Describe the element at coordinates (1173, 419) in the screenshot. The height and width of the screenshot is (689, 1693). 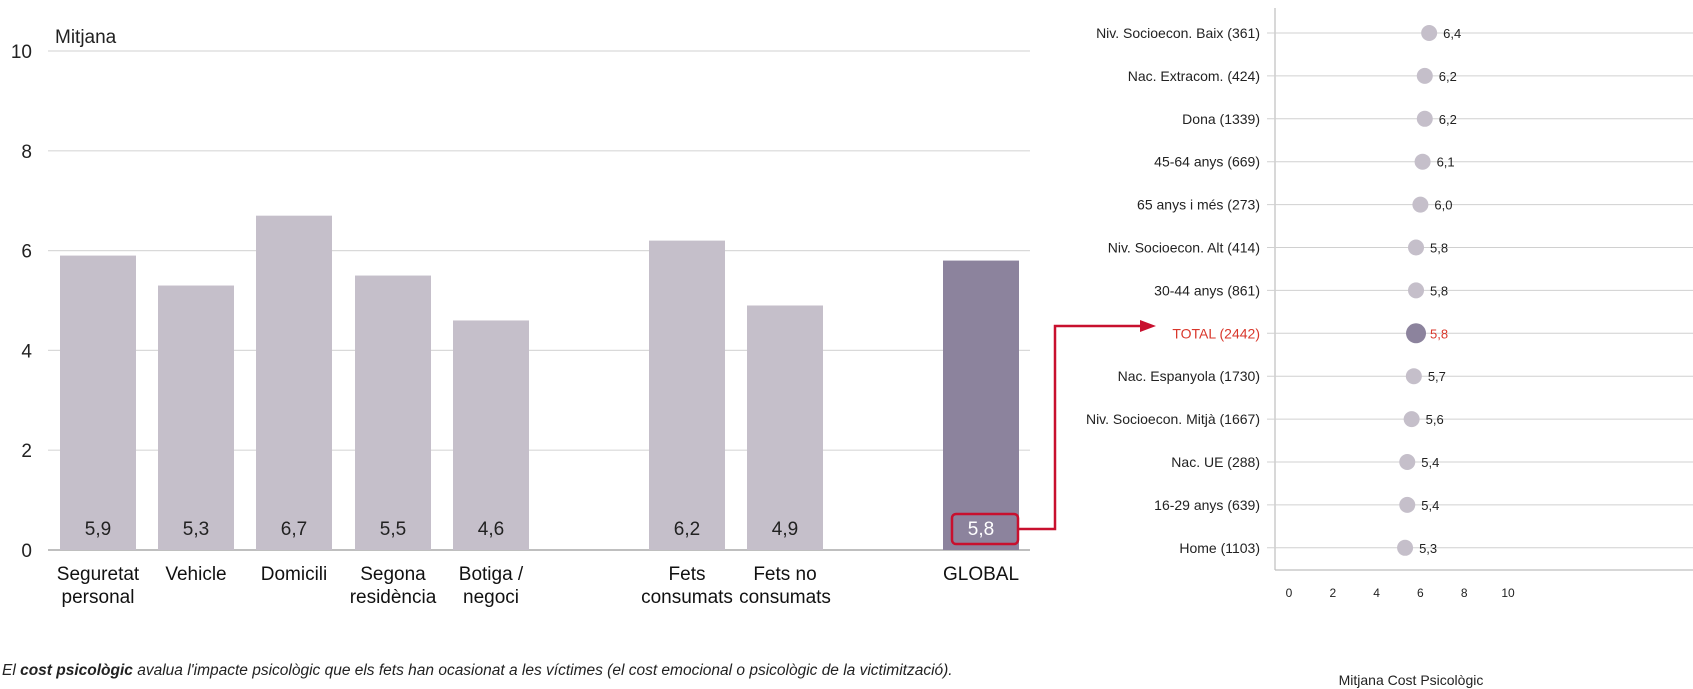
I see `dot-row-label: Niv. Socioecon. Mitjà (1667)` at that location.